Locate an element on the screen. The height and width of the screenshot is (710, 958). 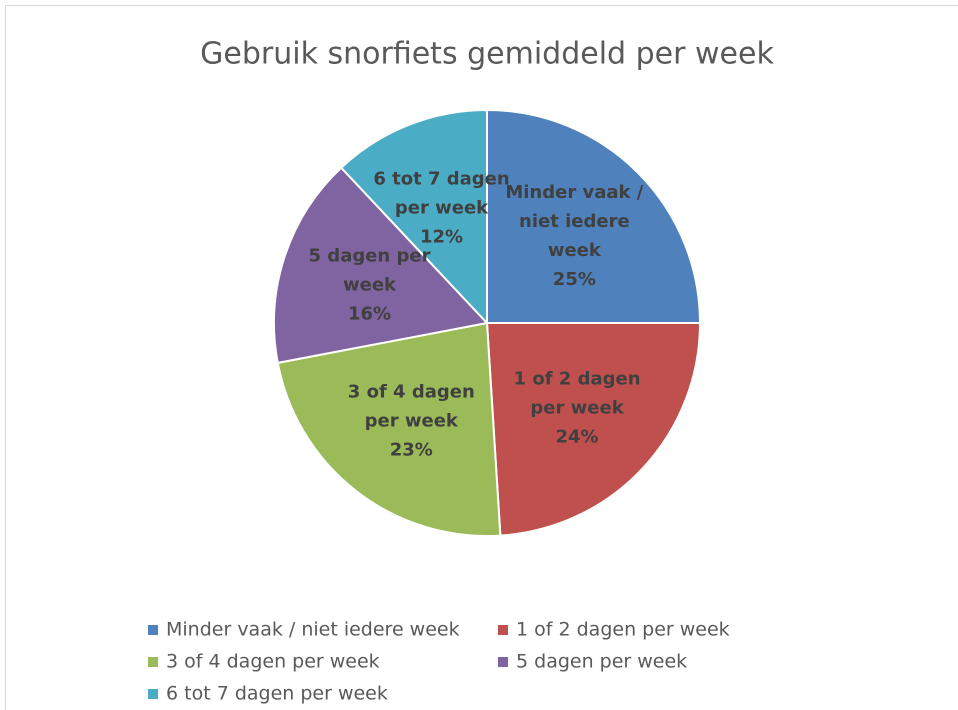
slice-label: 3 of 4 dagen per week 23% is located at coordinates (411, 420).